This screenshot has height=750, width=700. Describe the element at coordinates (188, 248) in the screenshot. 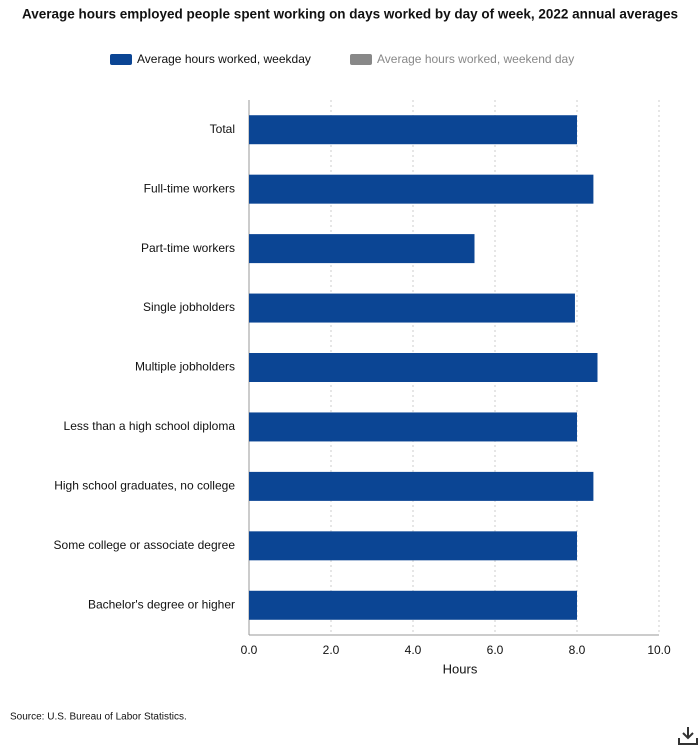

I see `y-tick-label: Part-time workers` at that location.